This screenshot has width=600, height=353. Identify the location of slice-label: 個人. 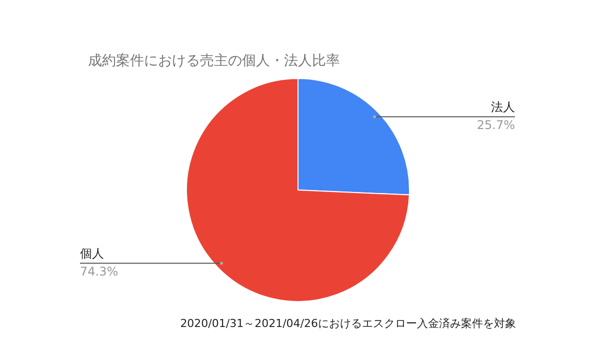
(92, 253).